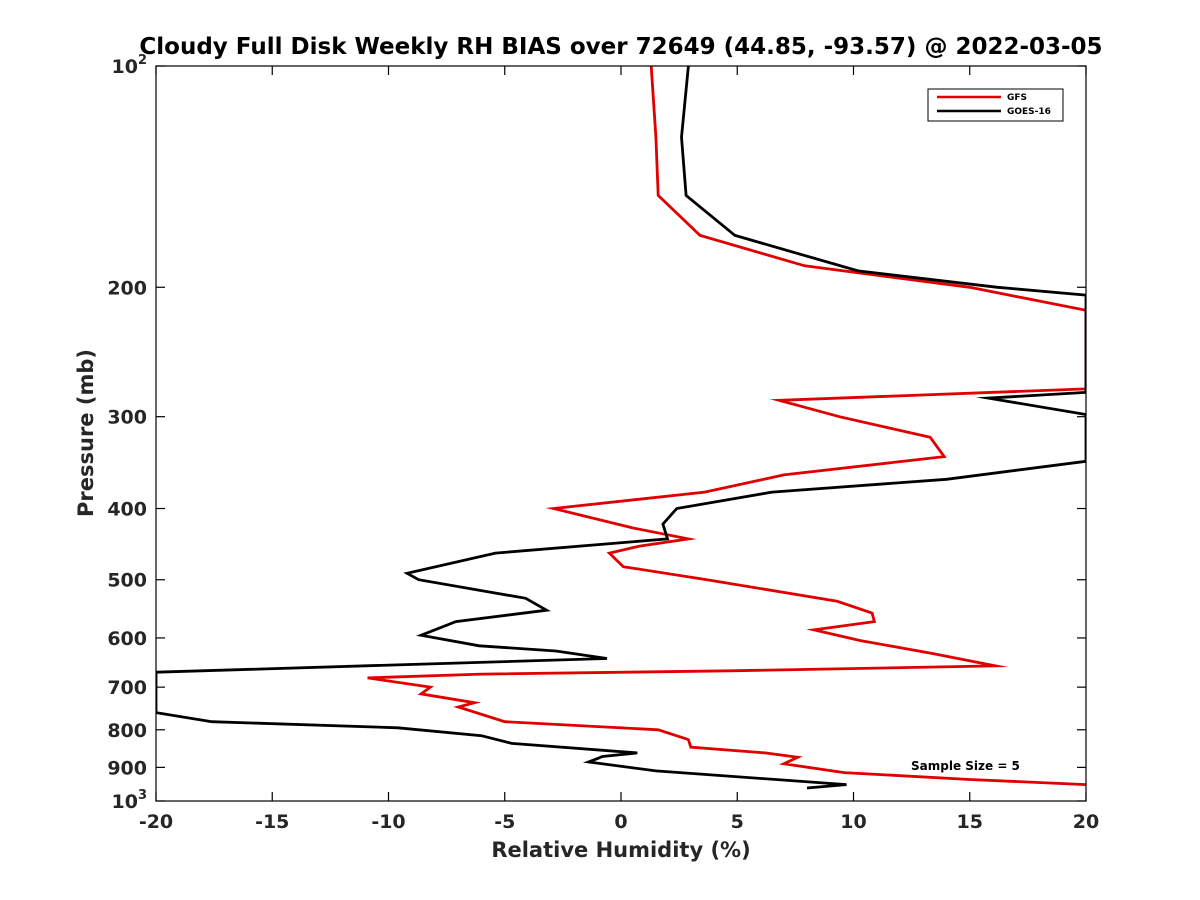  I want to click on y-tick-label: 400, so click(127, 510).